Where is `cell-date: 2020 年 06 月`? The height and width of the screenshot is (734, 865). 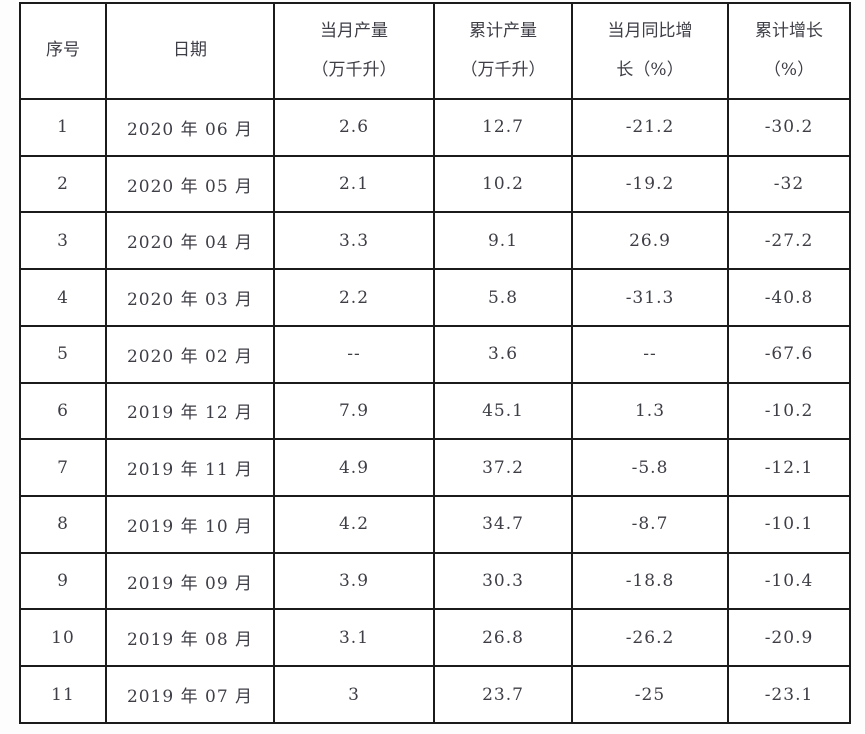 cell-date: 2020 年 06 月 is located at coordinates (190, 127).